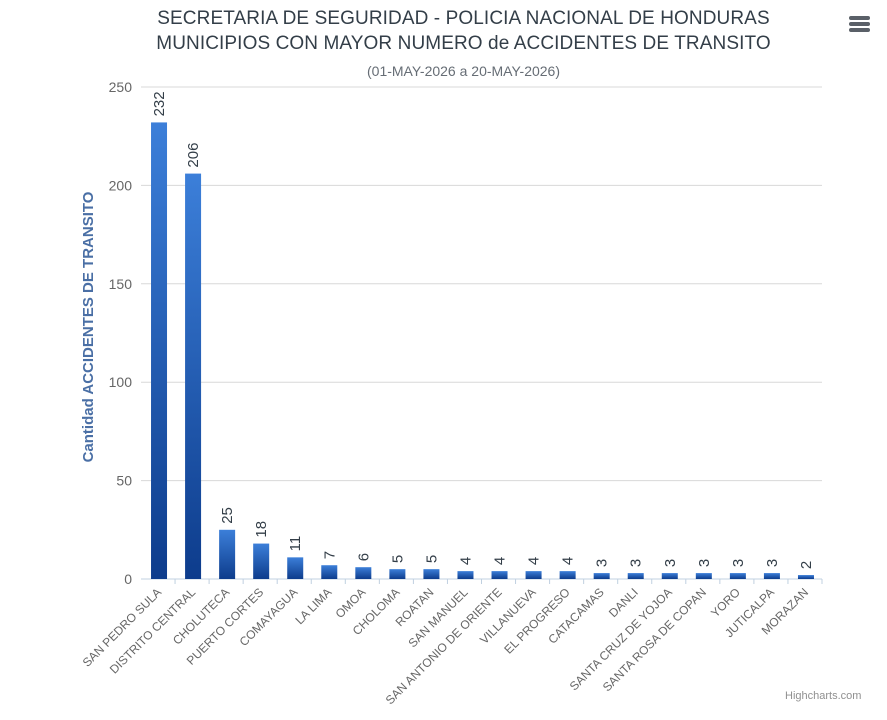  What do you see at coordinates (463, 71) in the screenshot?
I see `chart-subtitle: (01-MAY-2026 a 20-MAY-2026)` at bounding box center [463, 71].